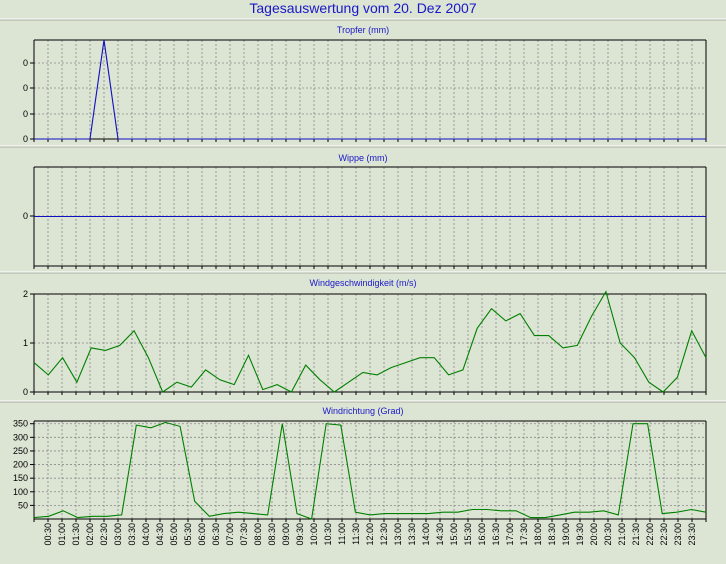 The height and width of the screenshot is (564, 726). What do you see at coordinates (356, 534) in the screenshot?
I see `x-tick-label: 11:30` at bounding box center [356, 534].